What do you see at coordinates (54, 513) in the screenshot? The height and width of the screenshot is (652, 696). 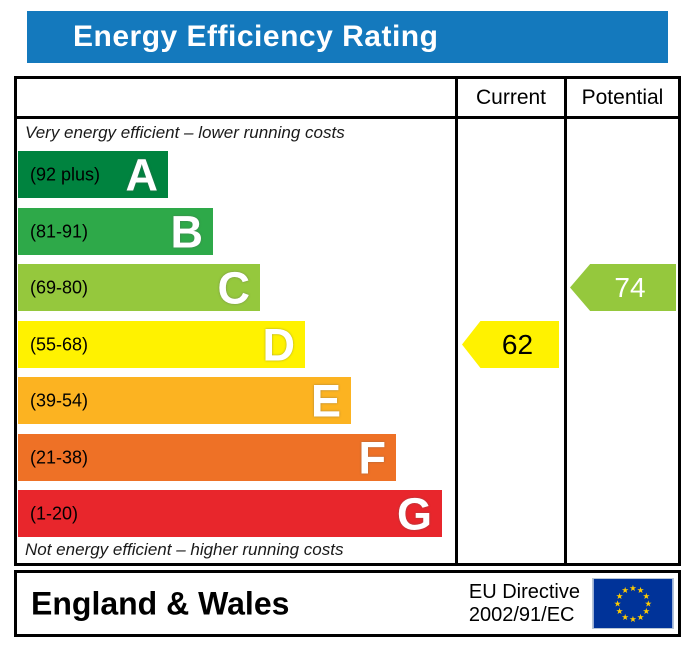 I see `band-range: (1-20)` at bounding box center [54, 513].